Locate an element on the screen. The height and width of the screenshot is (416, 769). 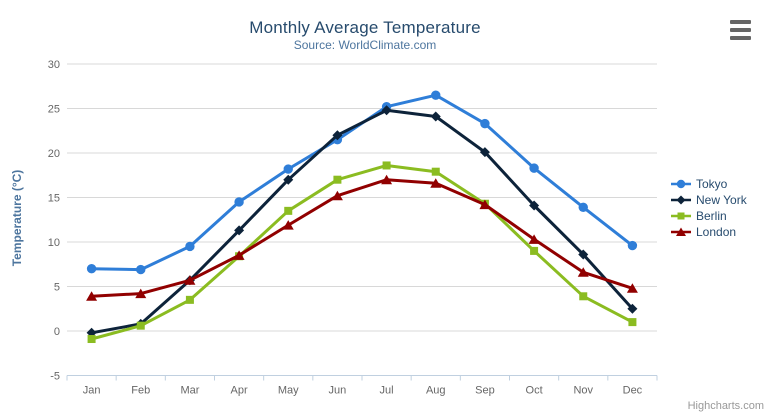
legend-item-tokyo: Tokyo is located at coordinates (709, 184).